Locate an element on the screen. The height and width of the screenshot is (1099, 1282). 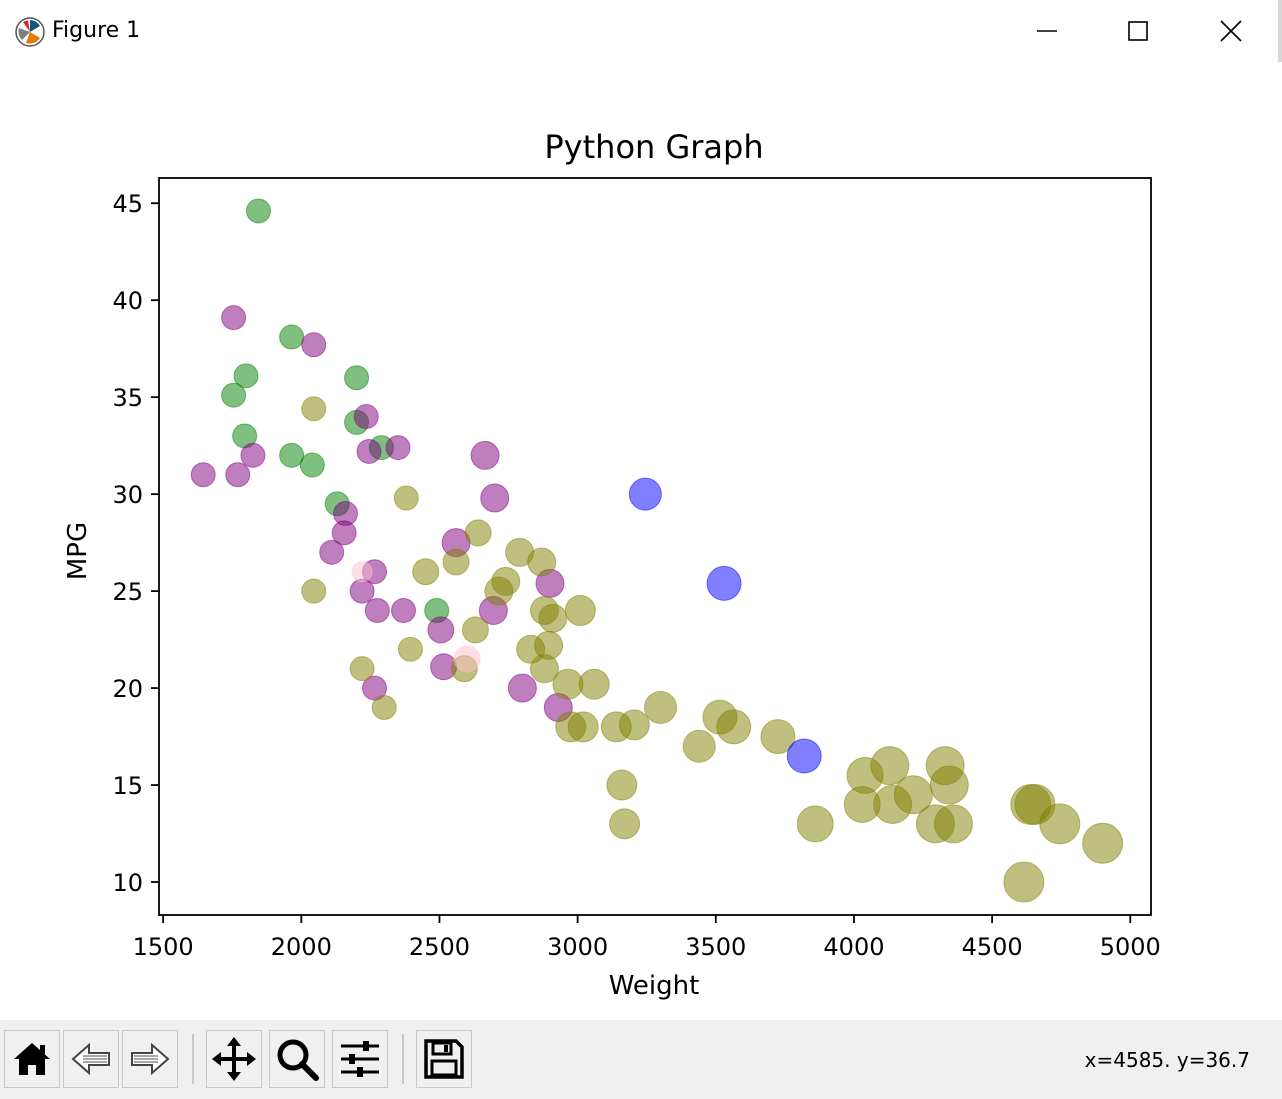
x-axis-label: Weight is located at coordinates (654, 986).